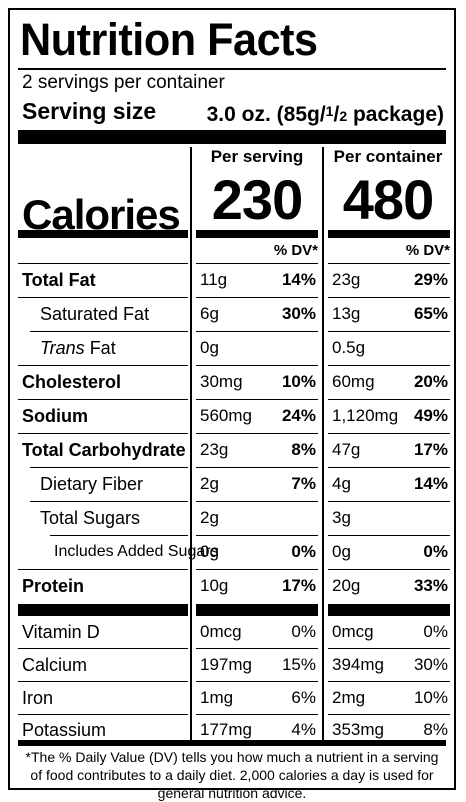 Image resolution: width=466 pixels, height=802 pixels. I want to click on row-calcium-name: Calcium, so click(55, 665).